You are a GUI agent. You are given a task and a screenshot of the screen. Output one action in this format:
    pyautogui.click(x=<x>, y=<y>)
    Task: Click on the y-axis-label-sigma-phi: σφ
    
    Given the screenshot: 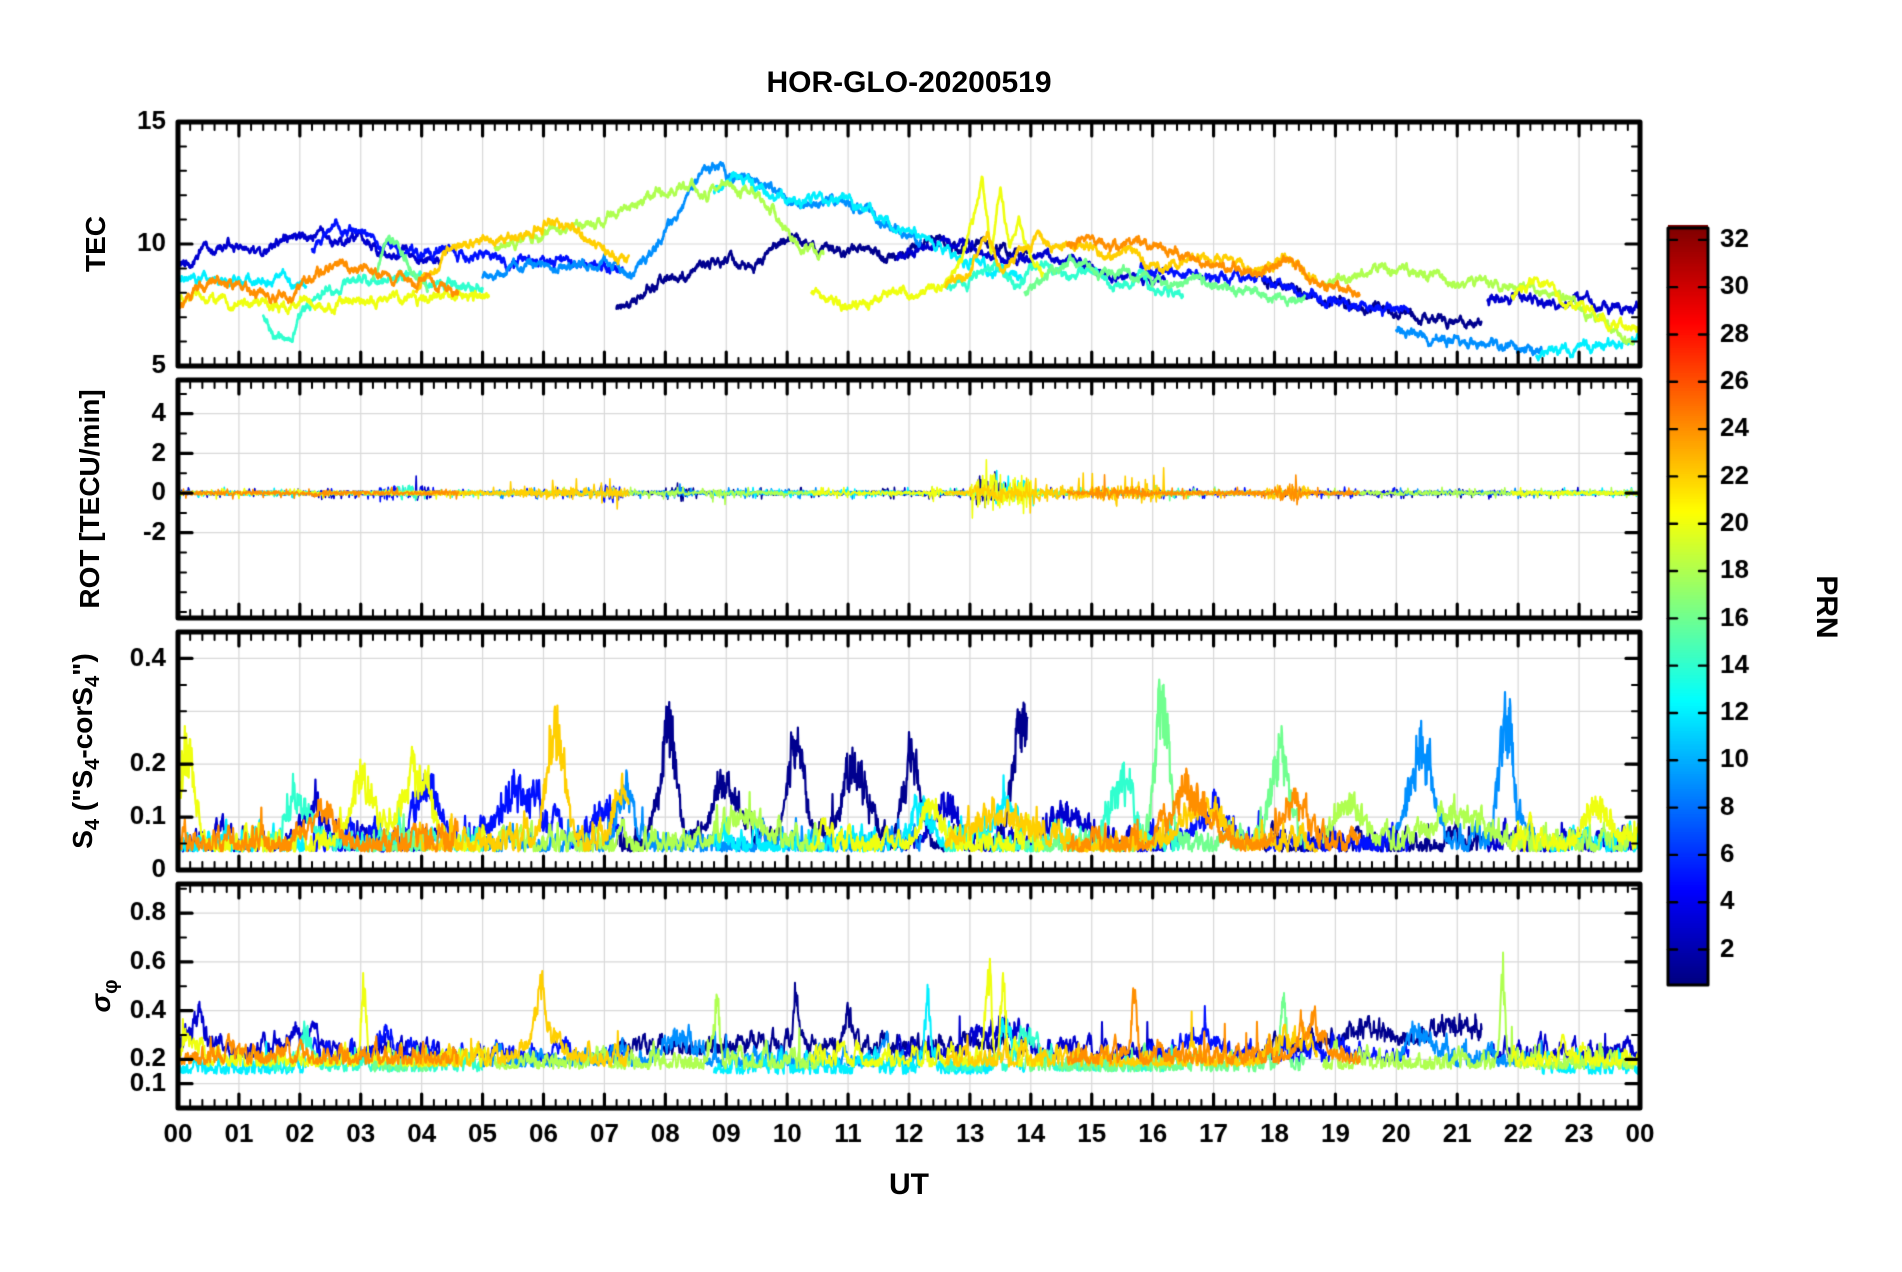 What is the action you would take?
    pyautogui.click(x=103, y=996)
    